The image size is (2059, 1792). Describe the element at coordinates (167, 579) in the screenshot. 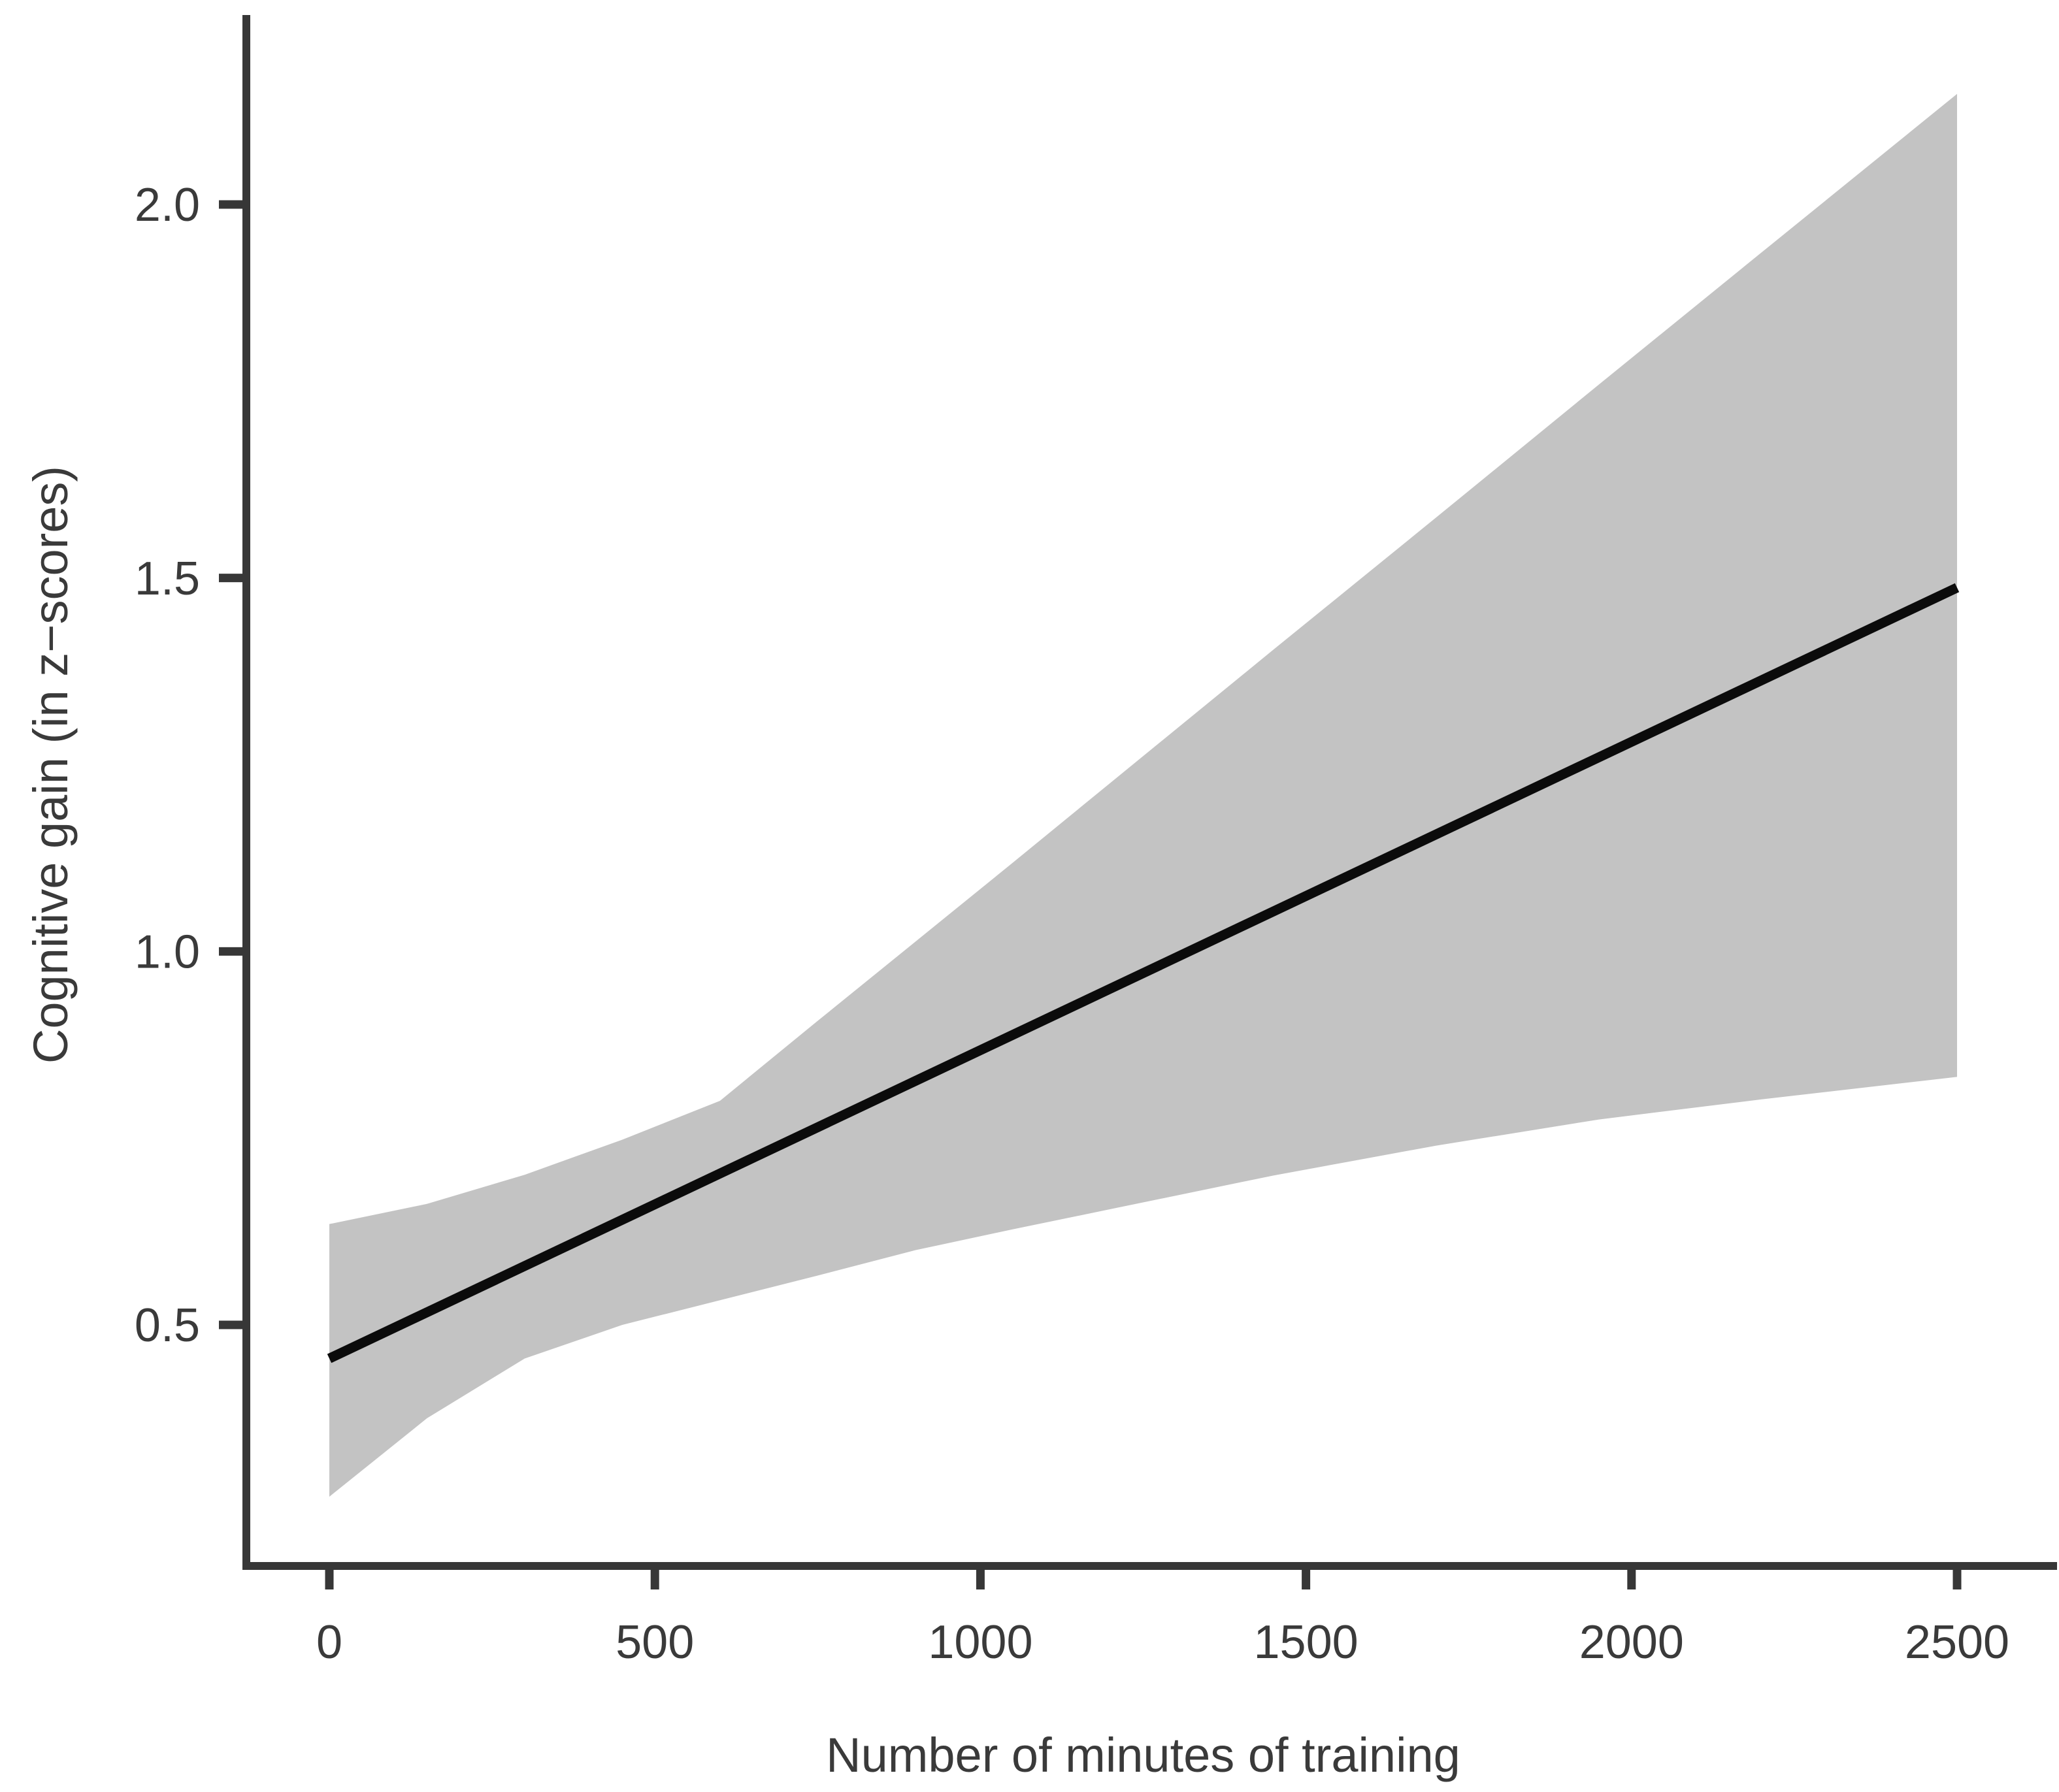

I see `y-tick-label: 1.5` at that location.